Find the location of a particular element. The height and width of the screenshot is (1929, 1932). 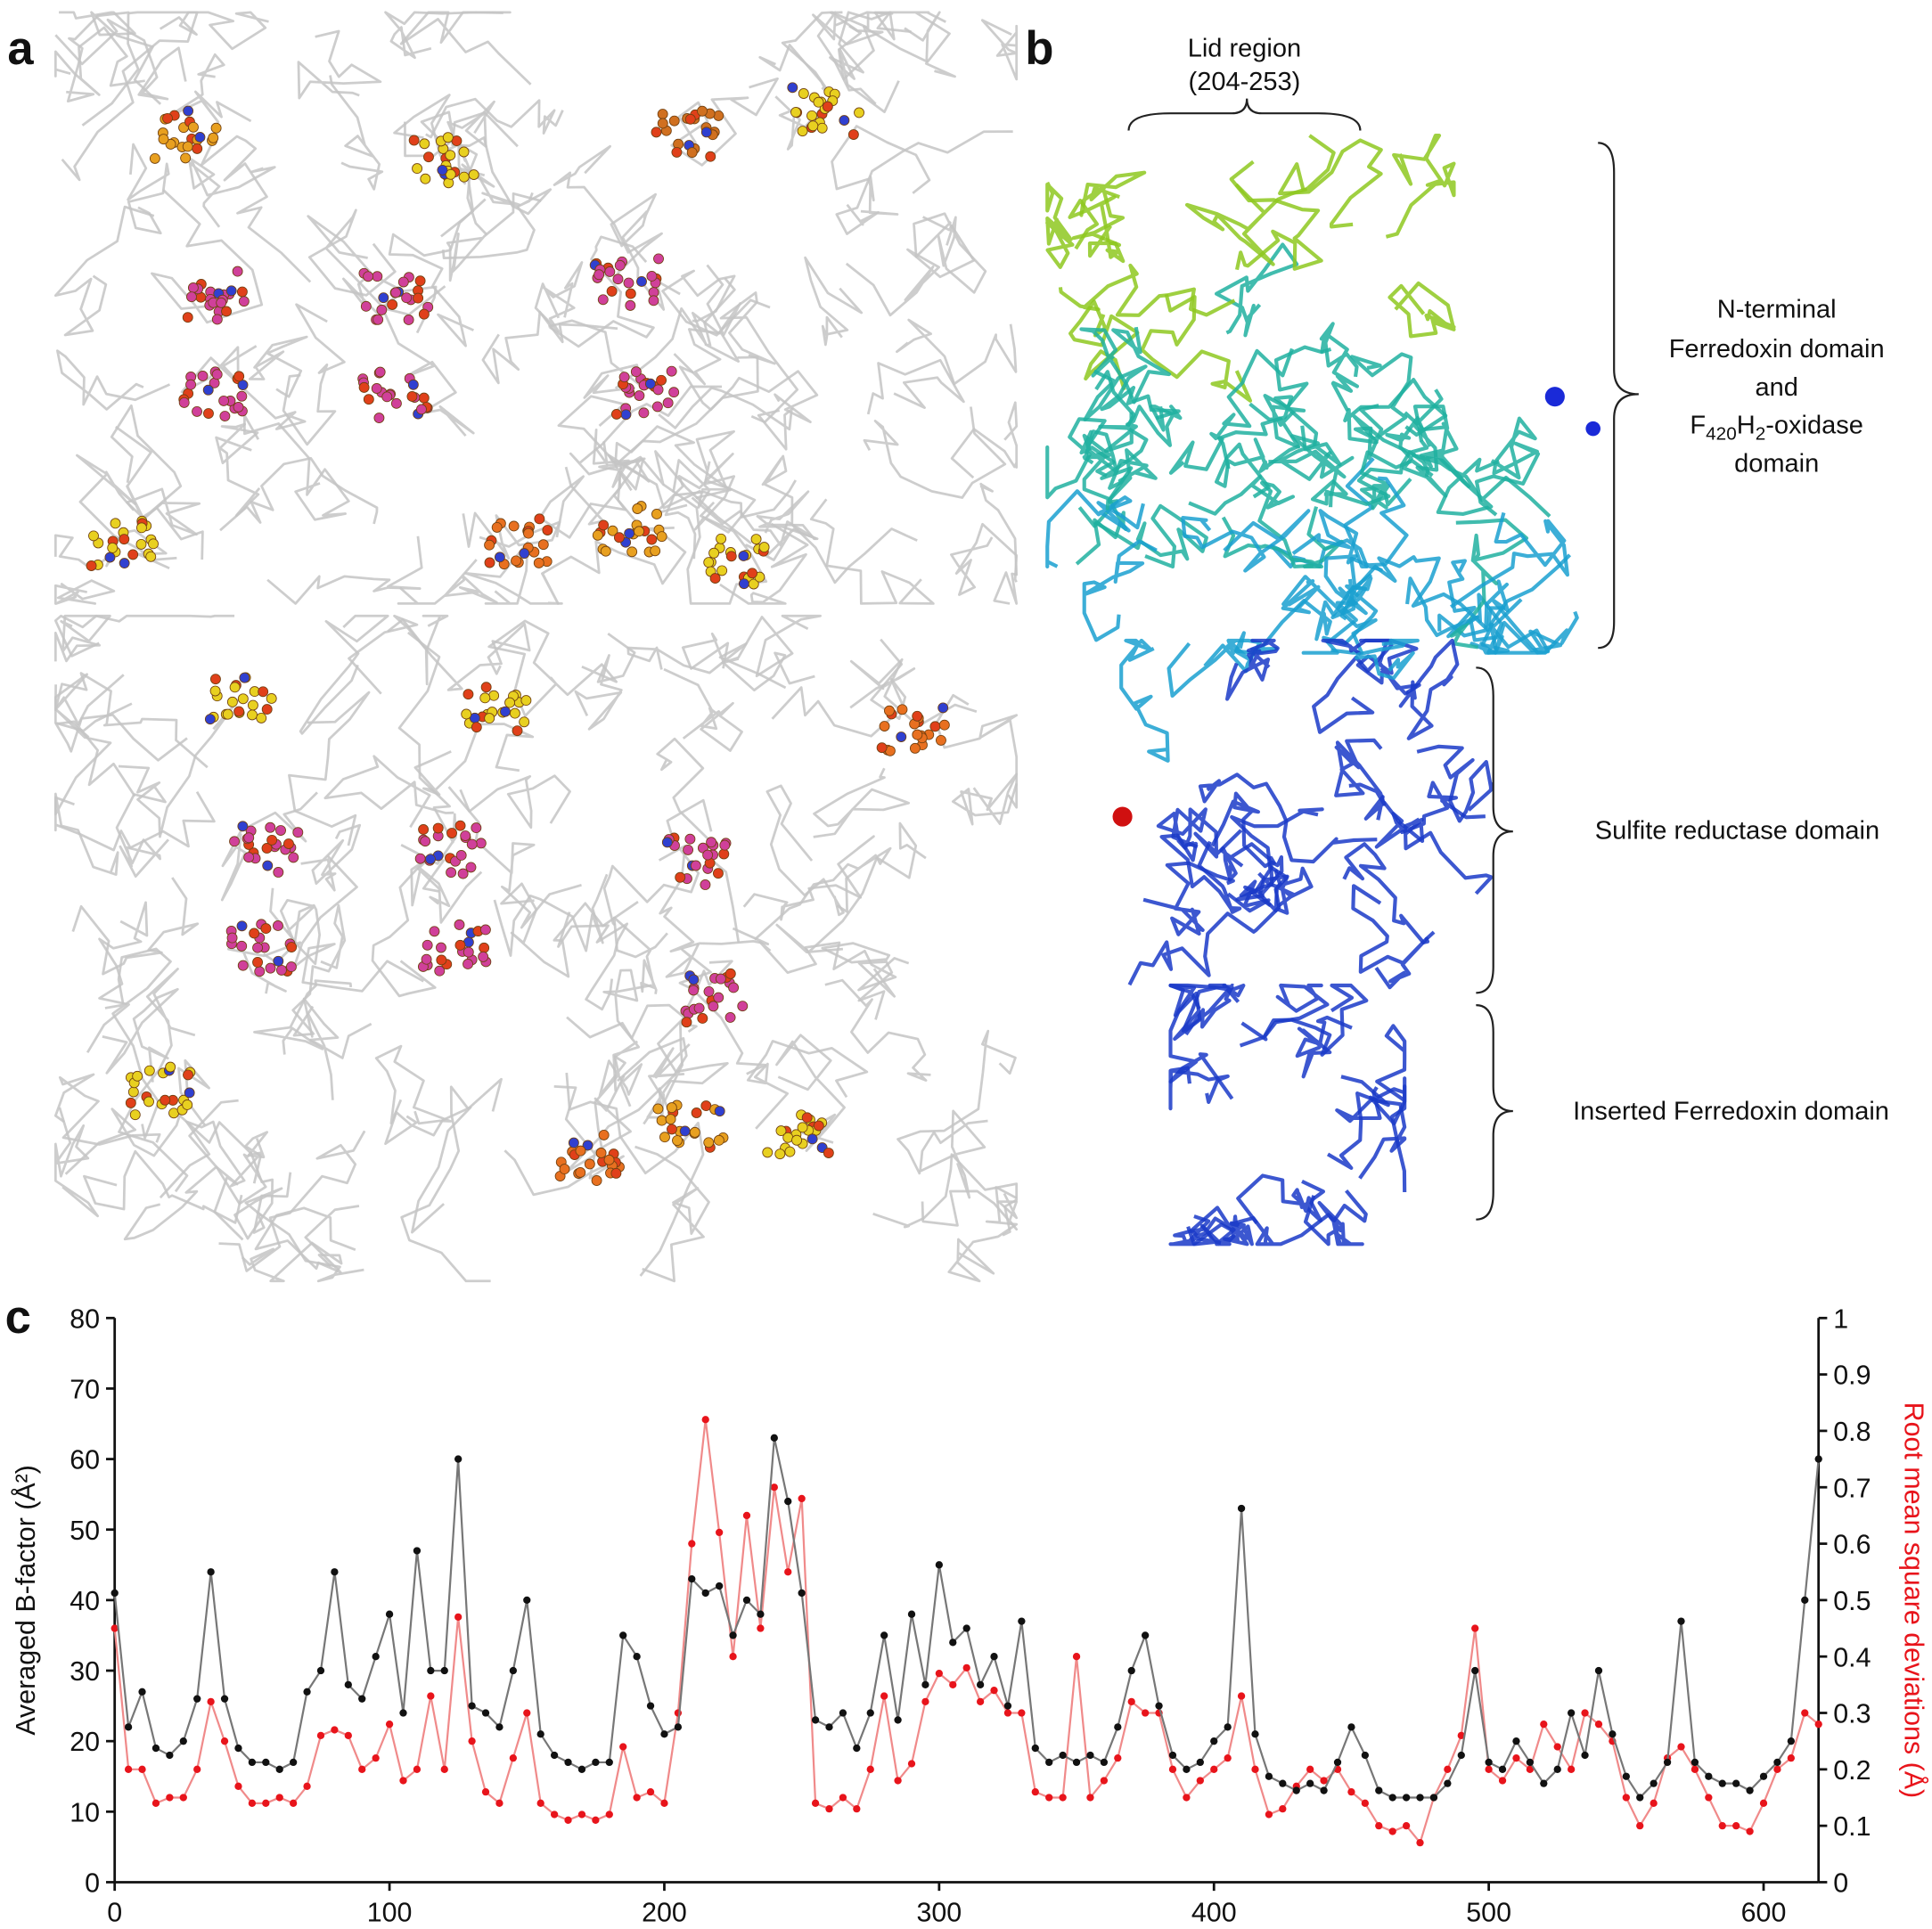

x-tick-label: 0 is located at coordinates (114, 1913).